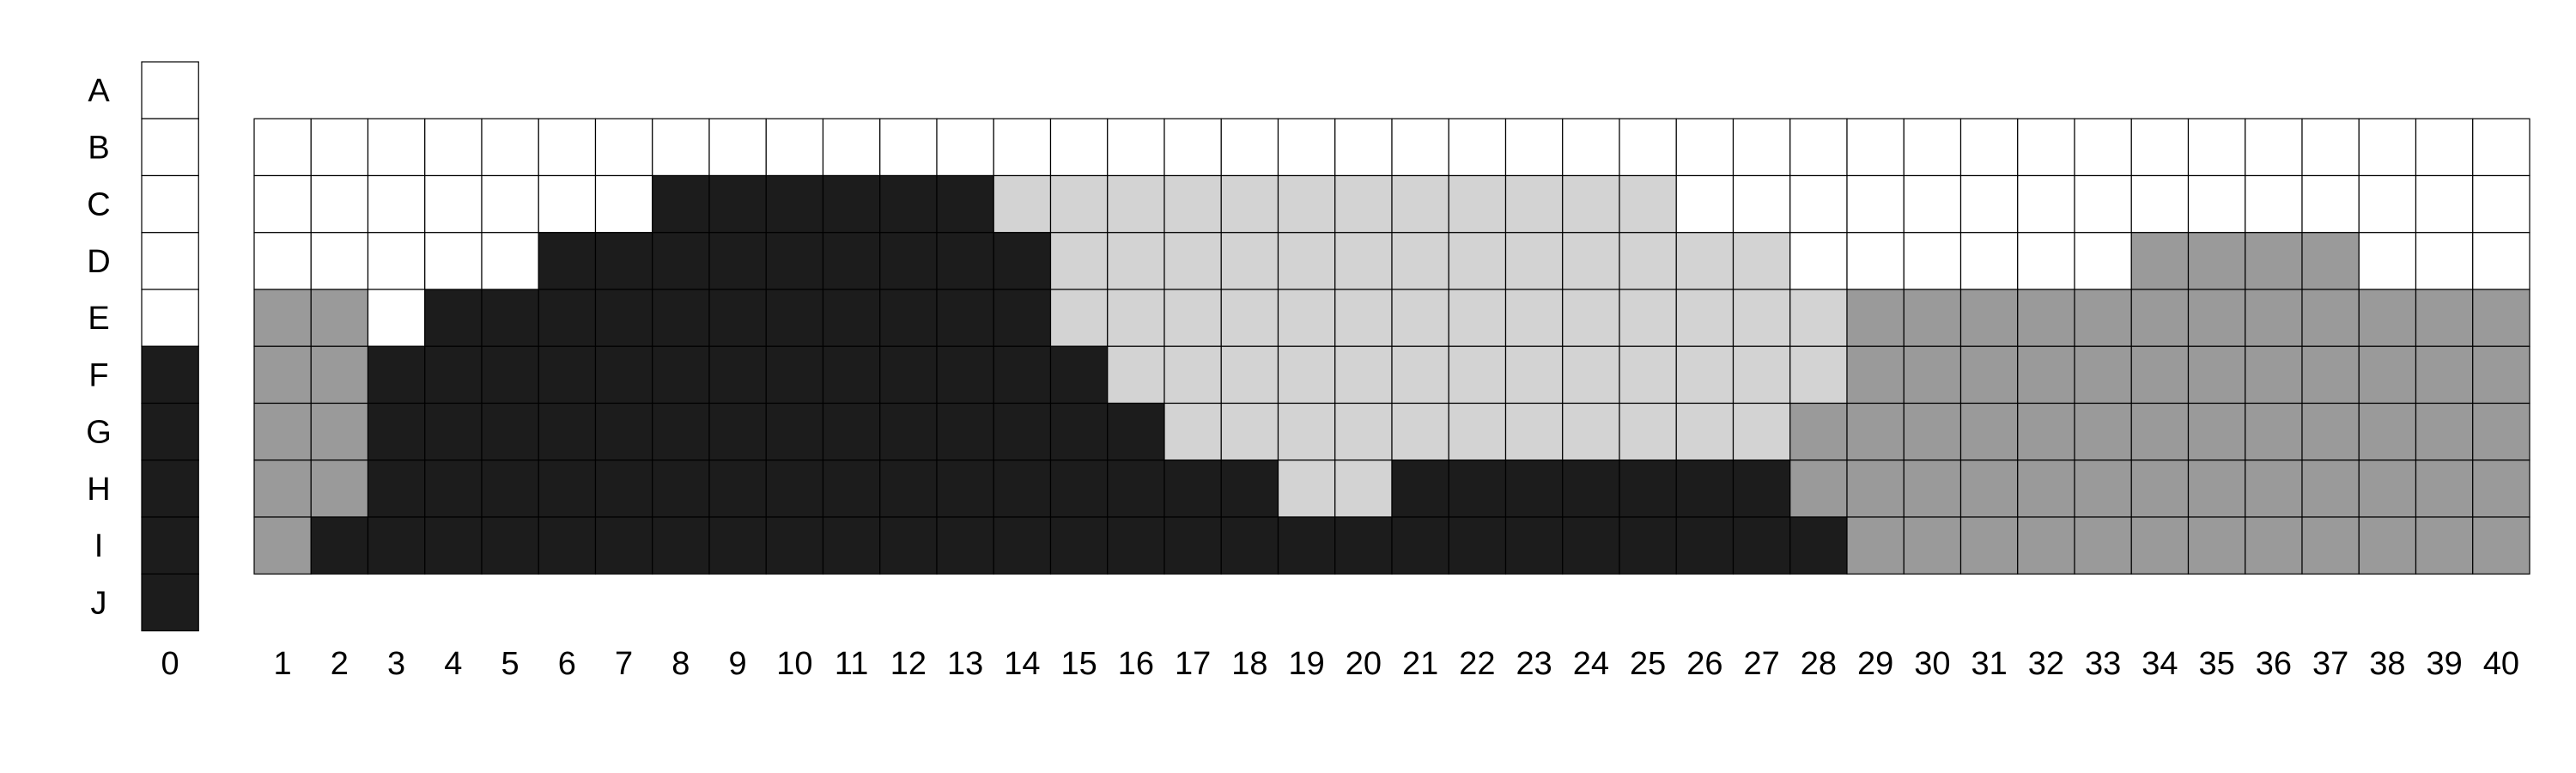 This screenshot has width=2576, height=773. Describe the element at coordinates (1704, 664) in the screenshot. I see `column-label: 26` at that location.